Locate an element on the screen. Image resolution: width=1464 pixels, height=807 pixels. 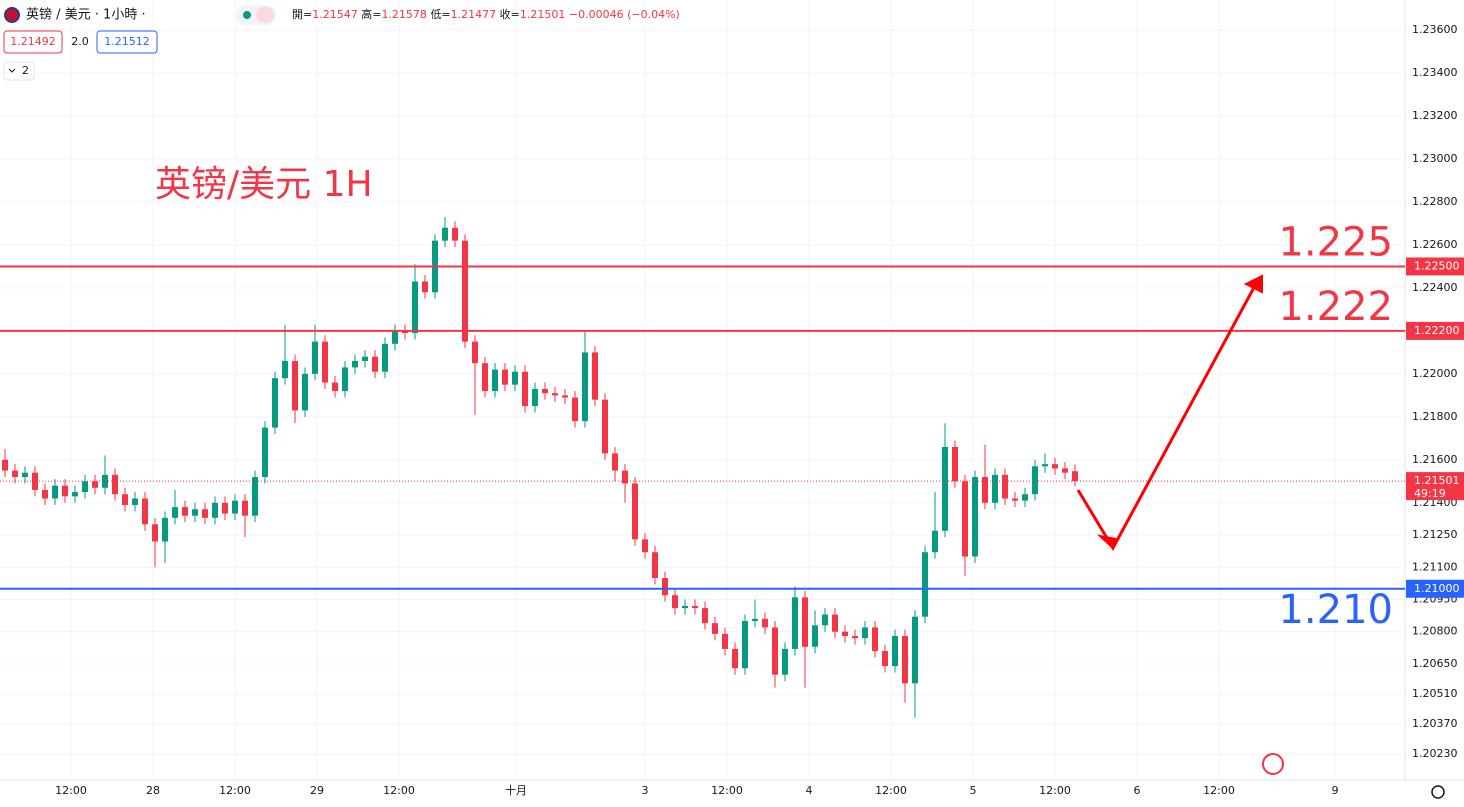
legend-value: 1.21477 is located at coordinates (474, 14).